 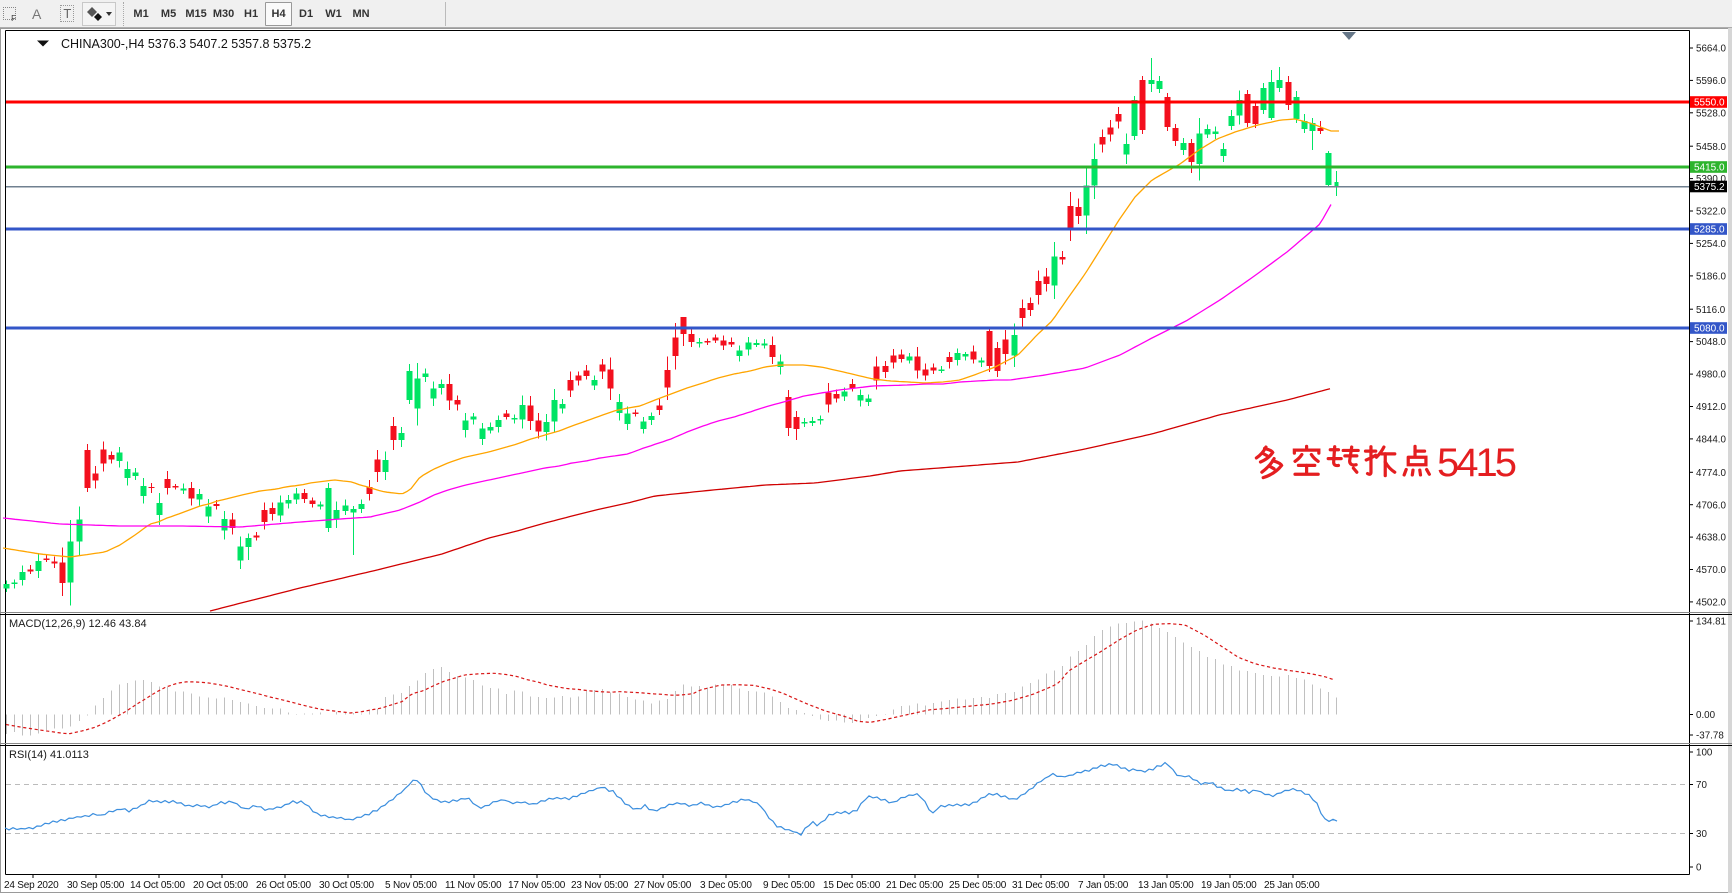 I want to click on svg-text: 3 Dec 05:00, so click(x=726, y=885).